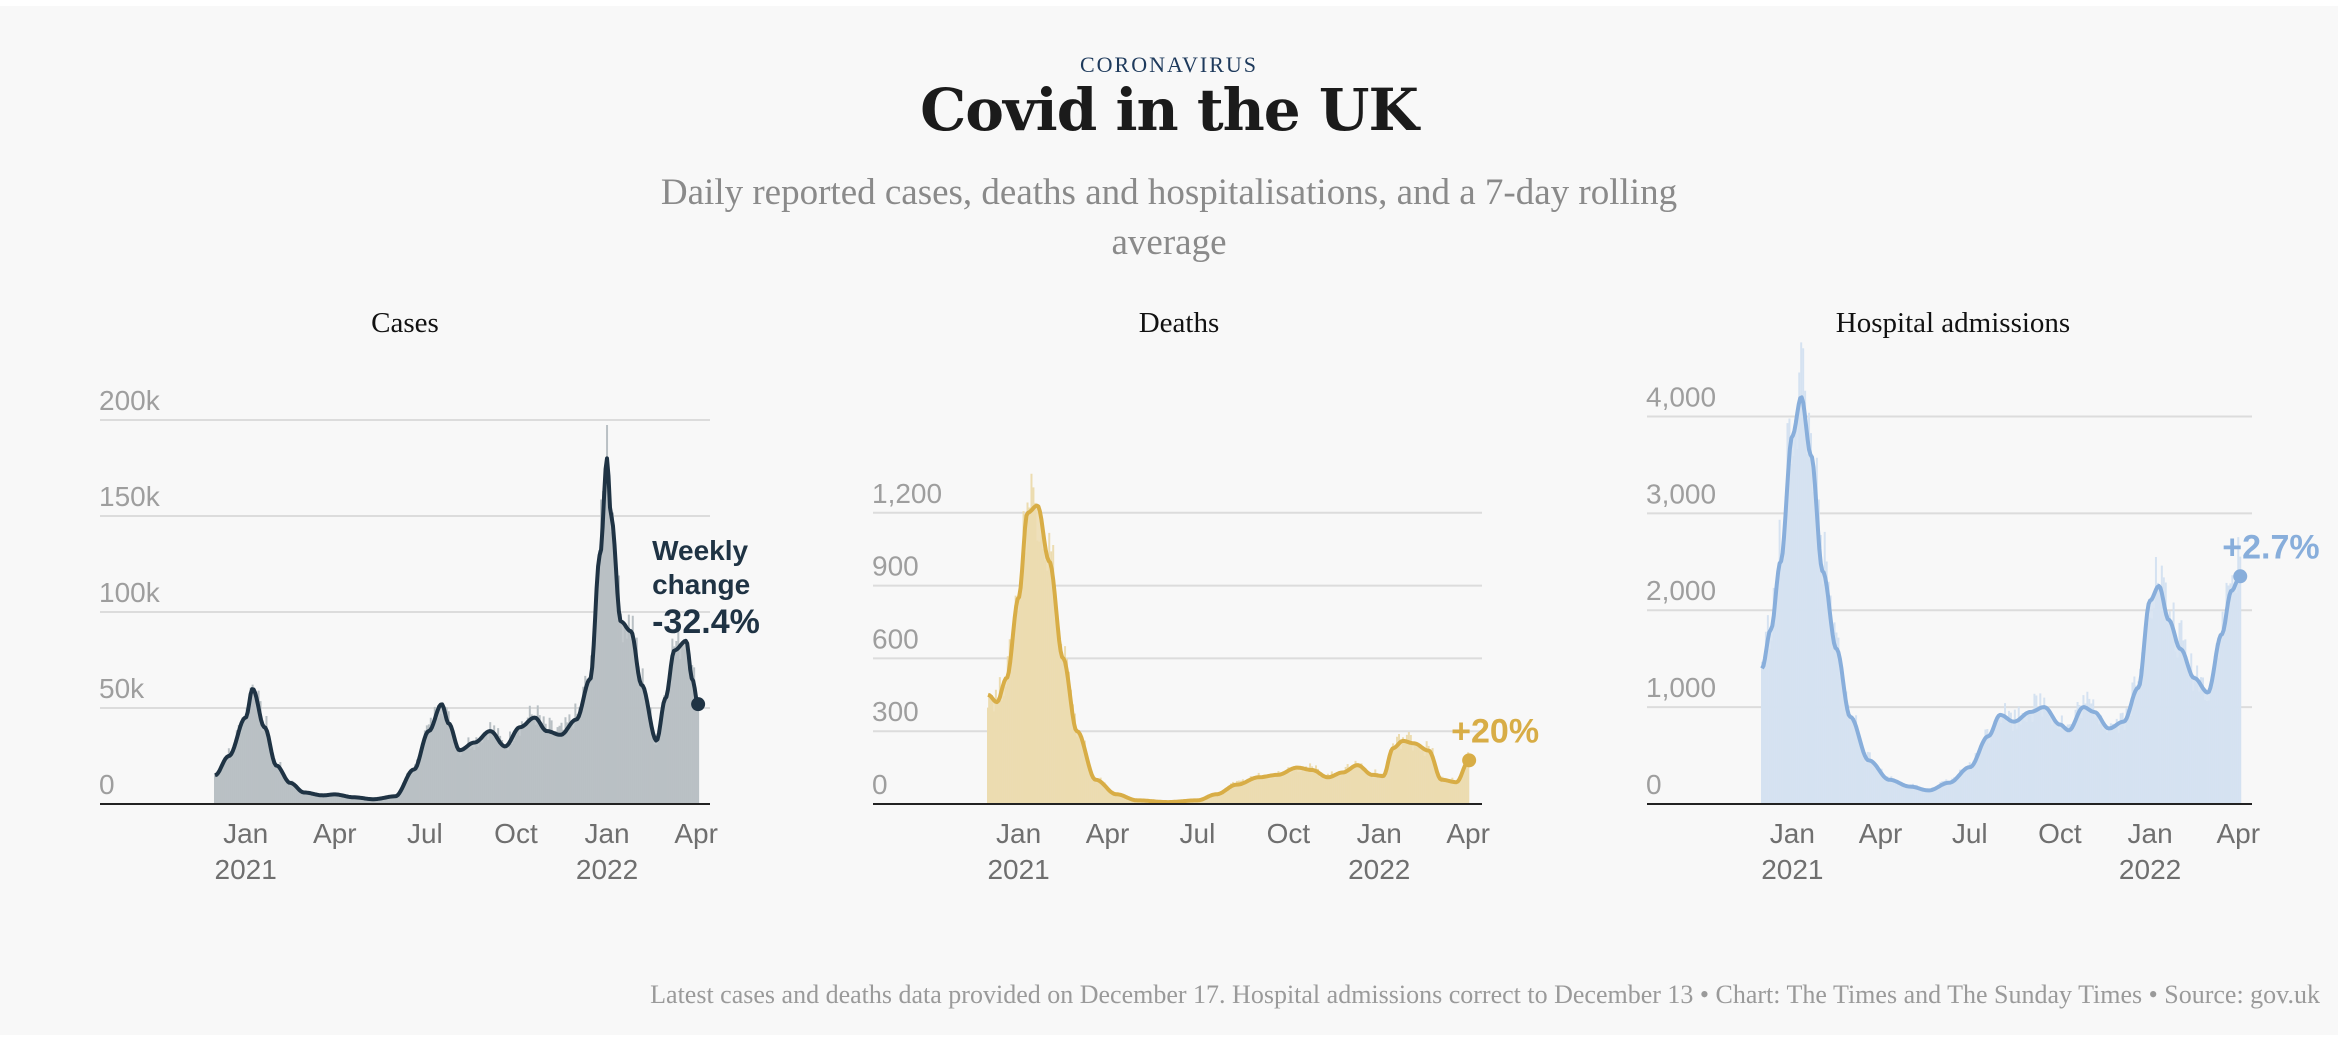 The height and width of the screenshot is (1040, 2338). What do you see at coordinates (1495, 731) in the screenshot?
I see `annotation-value: +20%` at bounding box center [1495, 731].